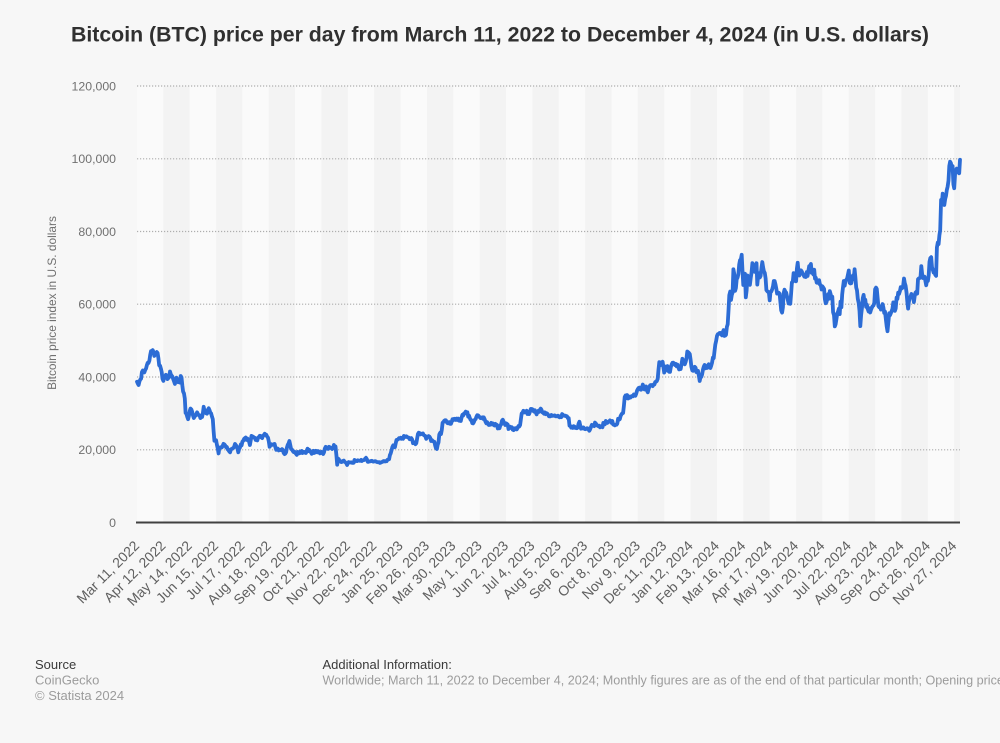 The height and width of the screenshot is (743, 1000). Describe the element at coordinates (67, 680) in the screenshot. I see `svg-text: CoinGecko` at that location.